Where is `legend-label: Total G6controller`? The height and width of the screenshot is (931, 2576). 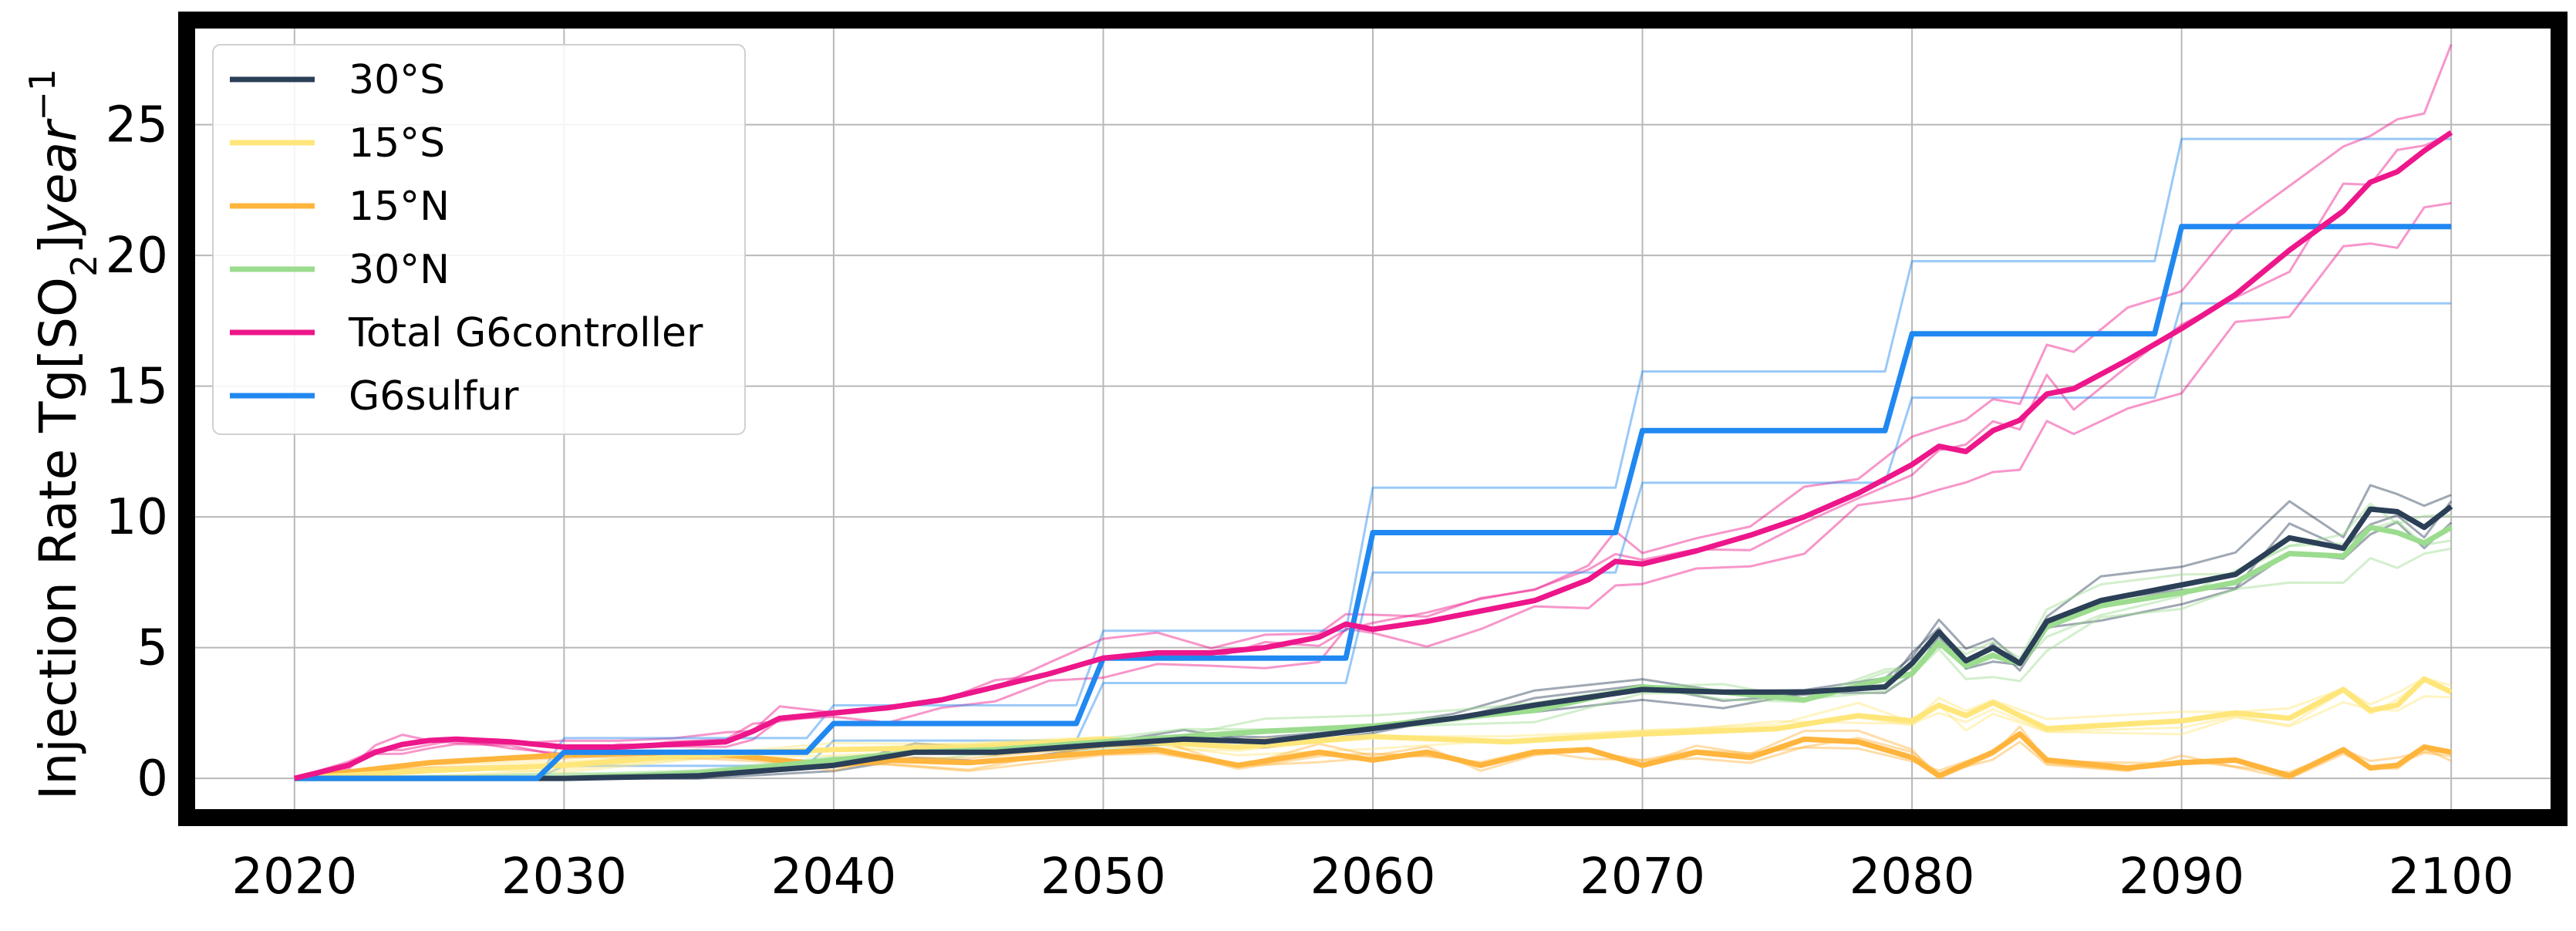
legend-label: Total G6controller is located at coordinates (525, 333).